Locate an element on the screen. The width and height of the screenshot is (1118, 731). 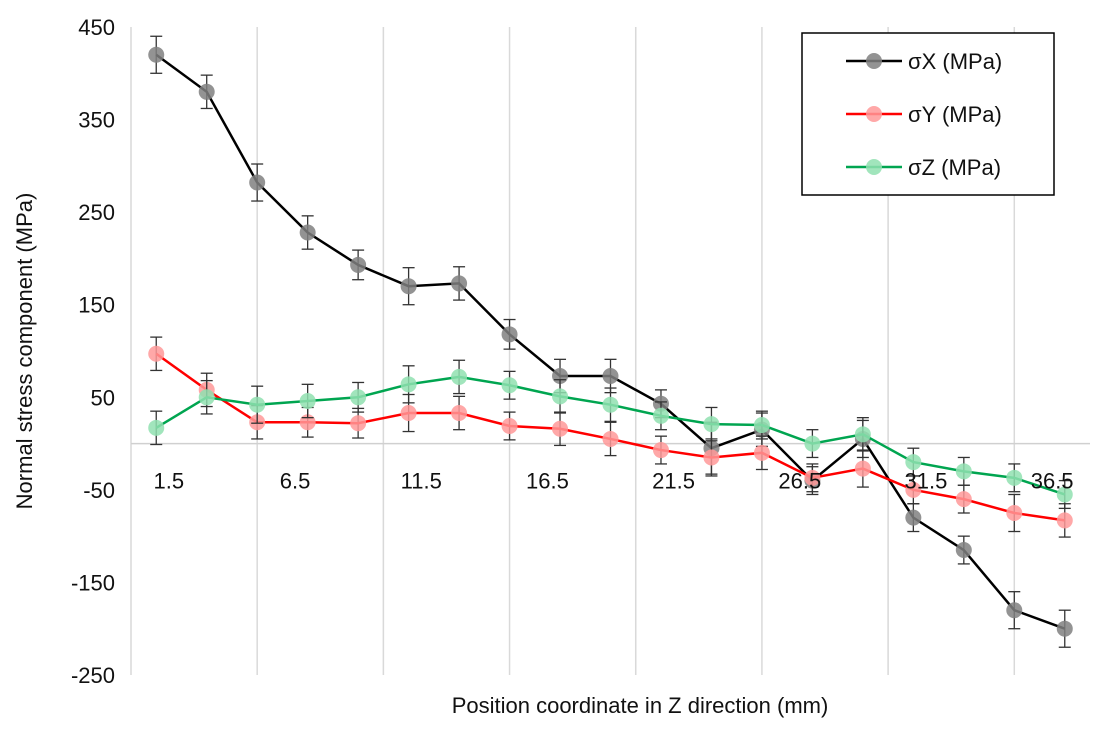
y-tick-label: 450 is located at coordinates (96, 27).